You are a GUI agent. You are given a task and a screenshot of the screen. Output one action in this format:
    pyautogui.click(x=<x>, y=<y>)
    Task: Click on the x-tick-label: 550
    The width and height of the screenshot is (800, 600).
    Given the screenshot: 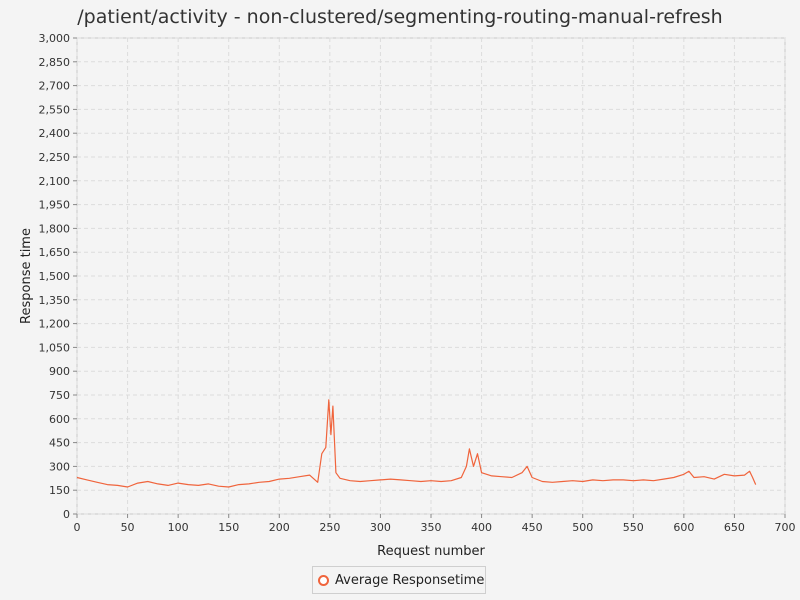 What is the action you would take?
    pyautogui.click(x=633, y=527)
    